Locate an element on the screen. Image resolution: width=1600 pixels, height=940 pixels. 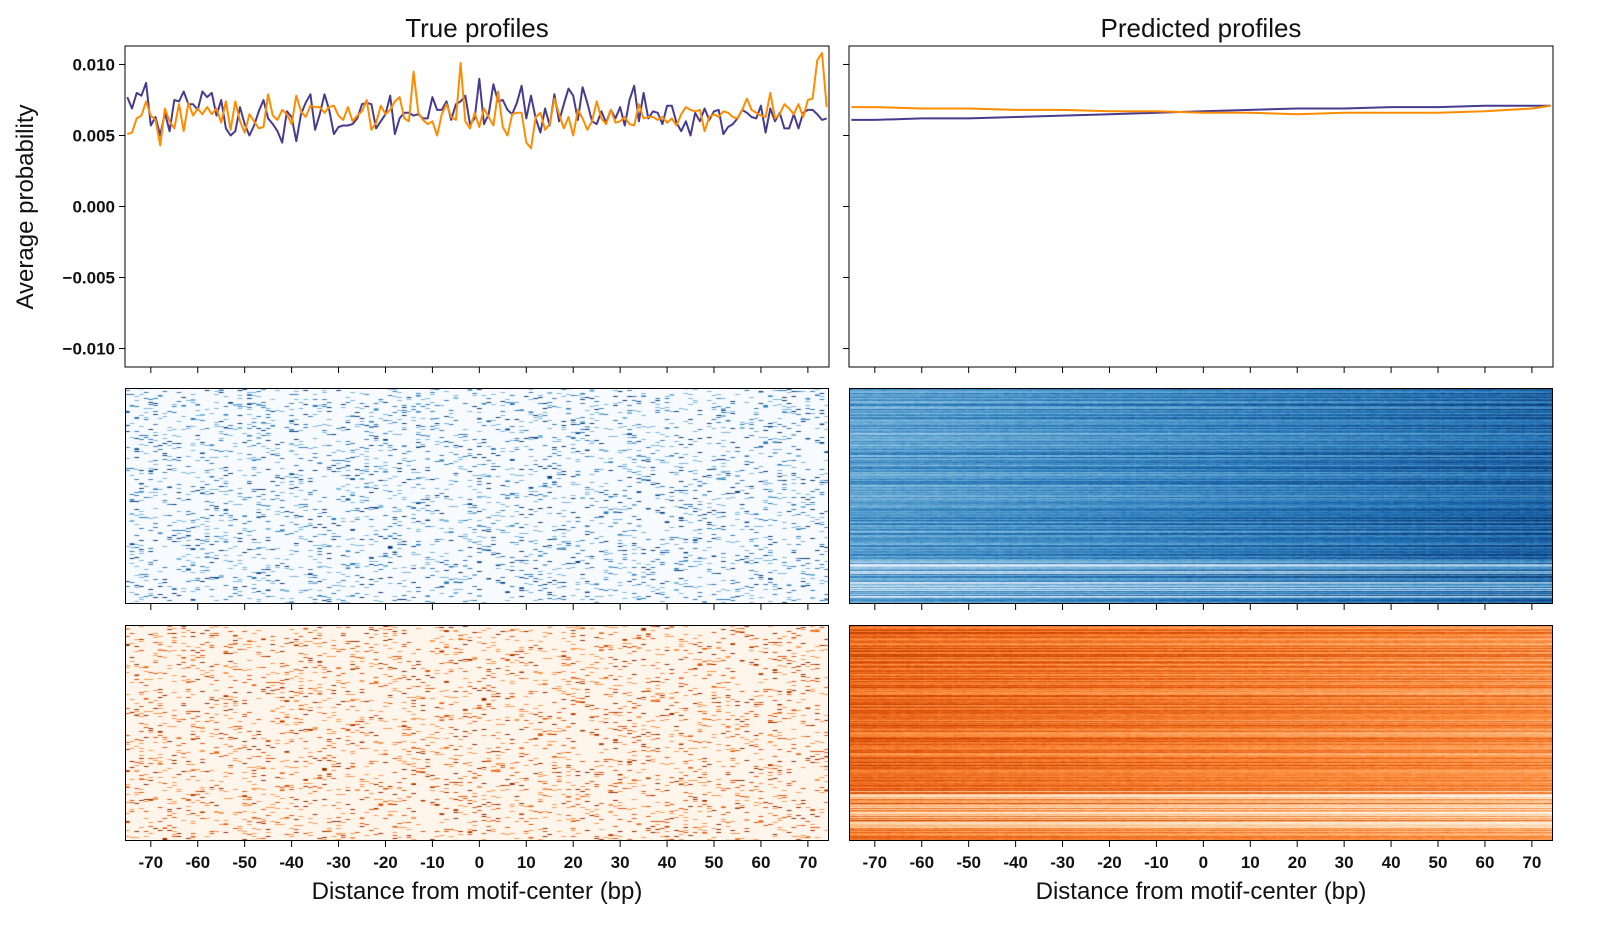
title-predicted-profiles: Predicted profiles is located at coordinates (1201, 28).